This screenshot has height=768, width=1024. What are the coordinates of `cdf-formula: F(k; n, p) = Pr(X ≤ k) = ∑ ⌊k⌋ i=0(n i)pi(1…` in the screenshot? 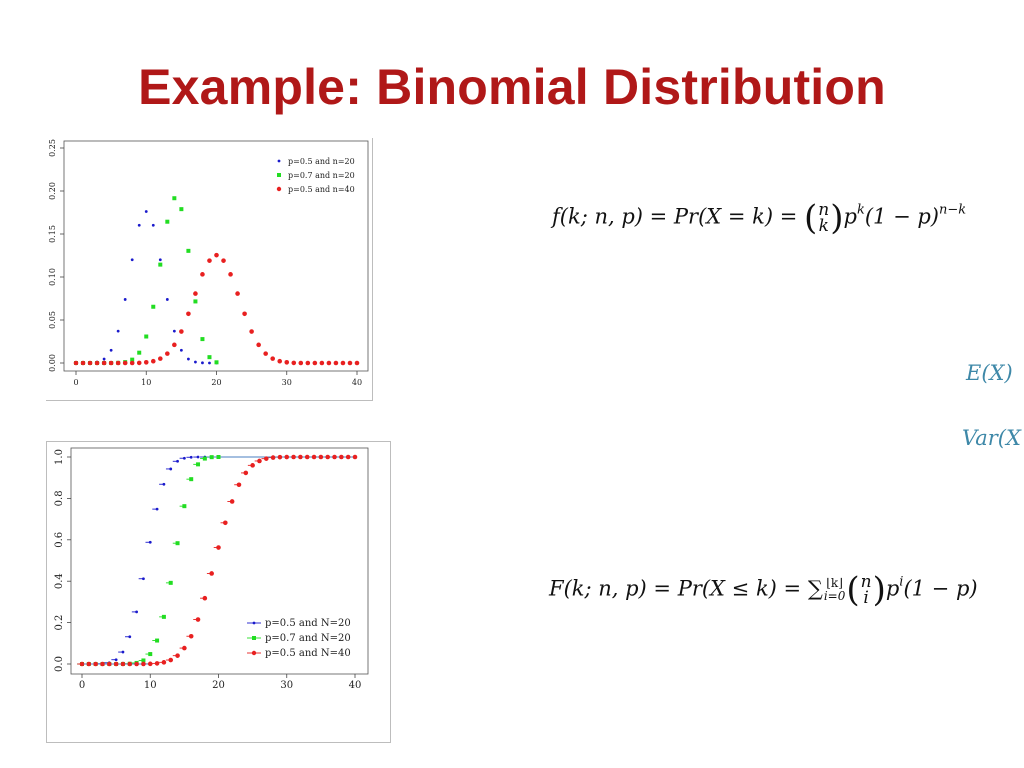 It's located at (763, 590).